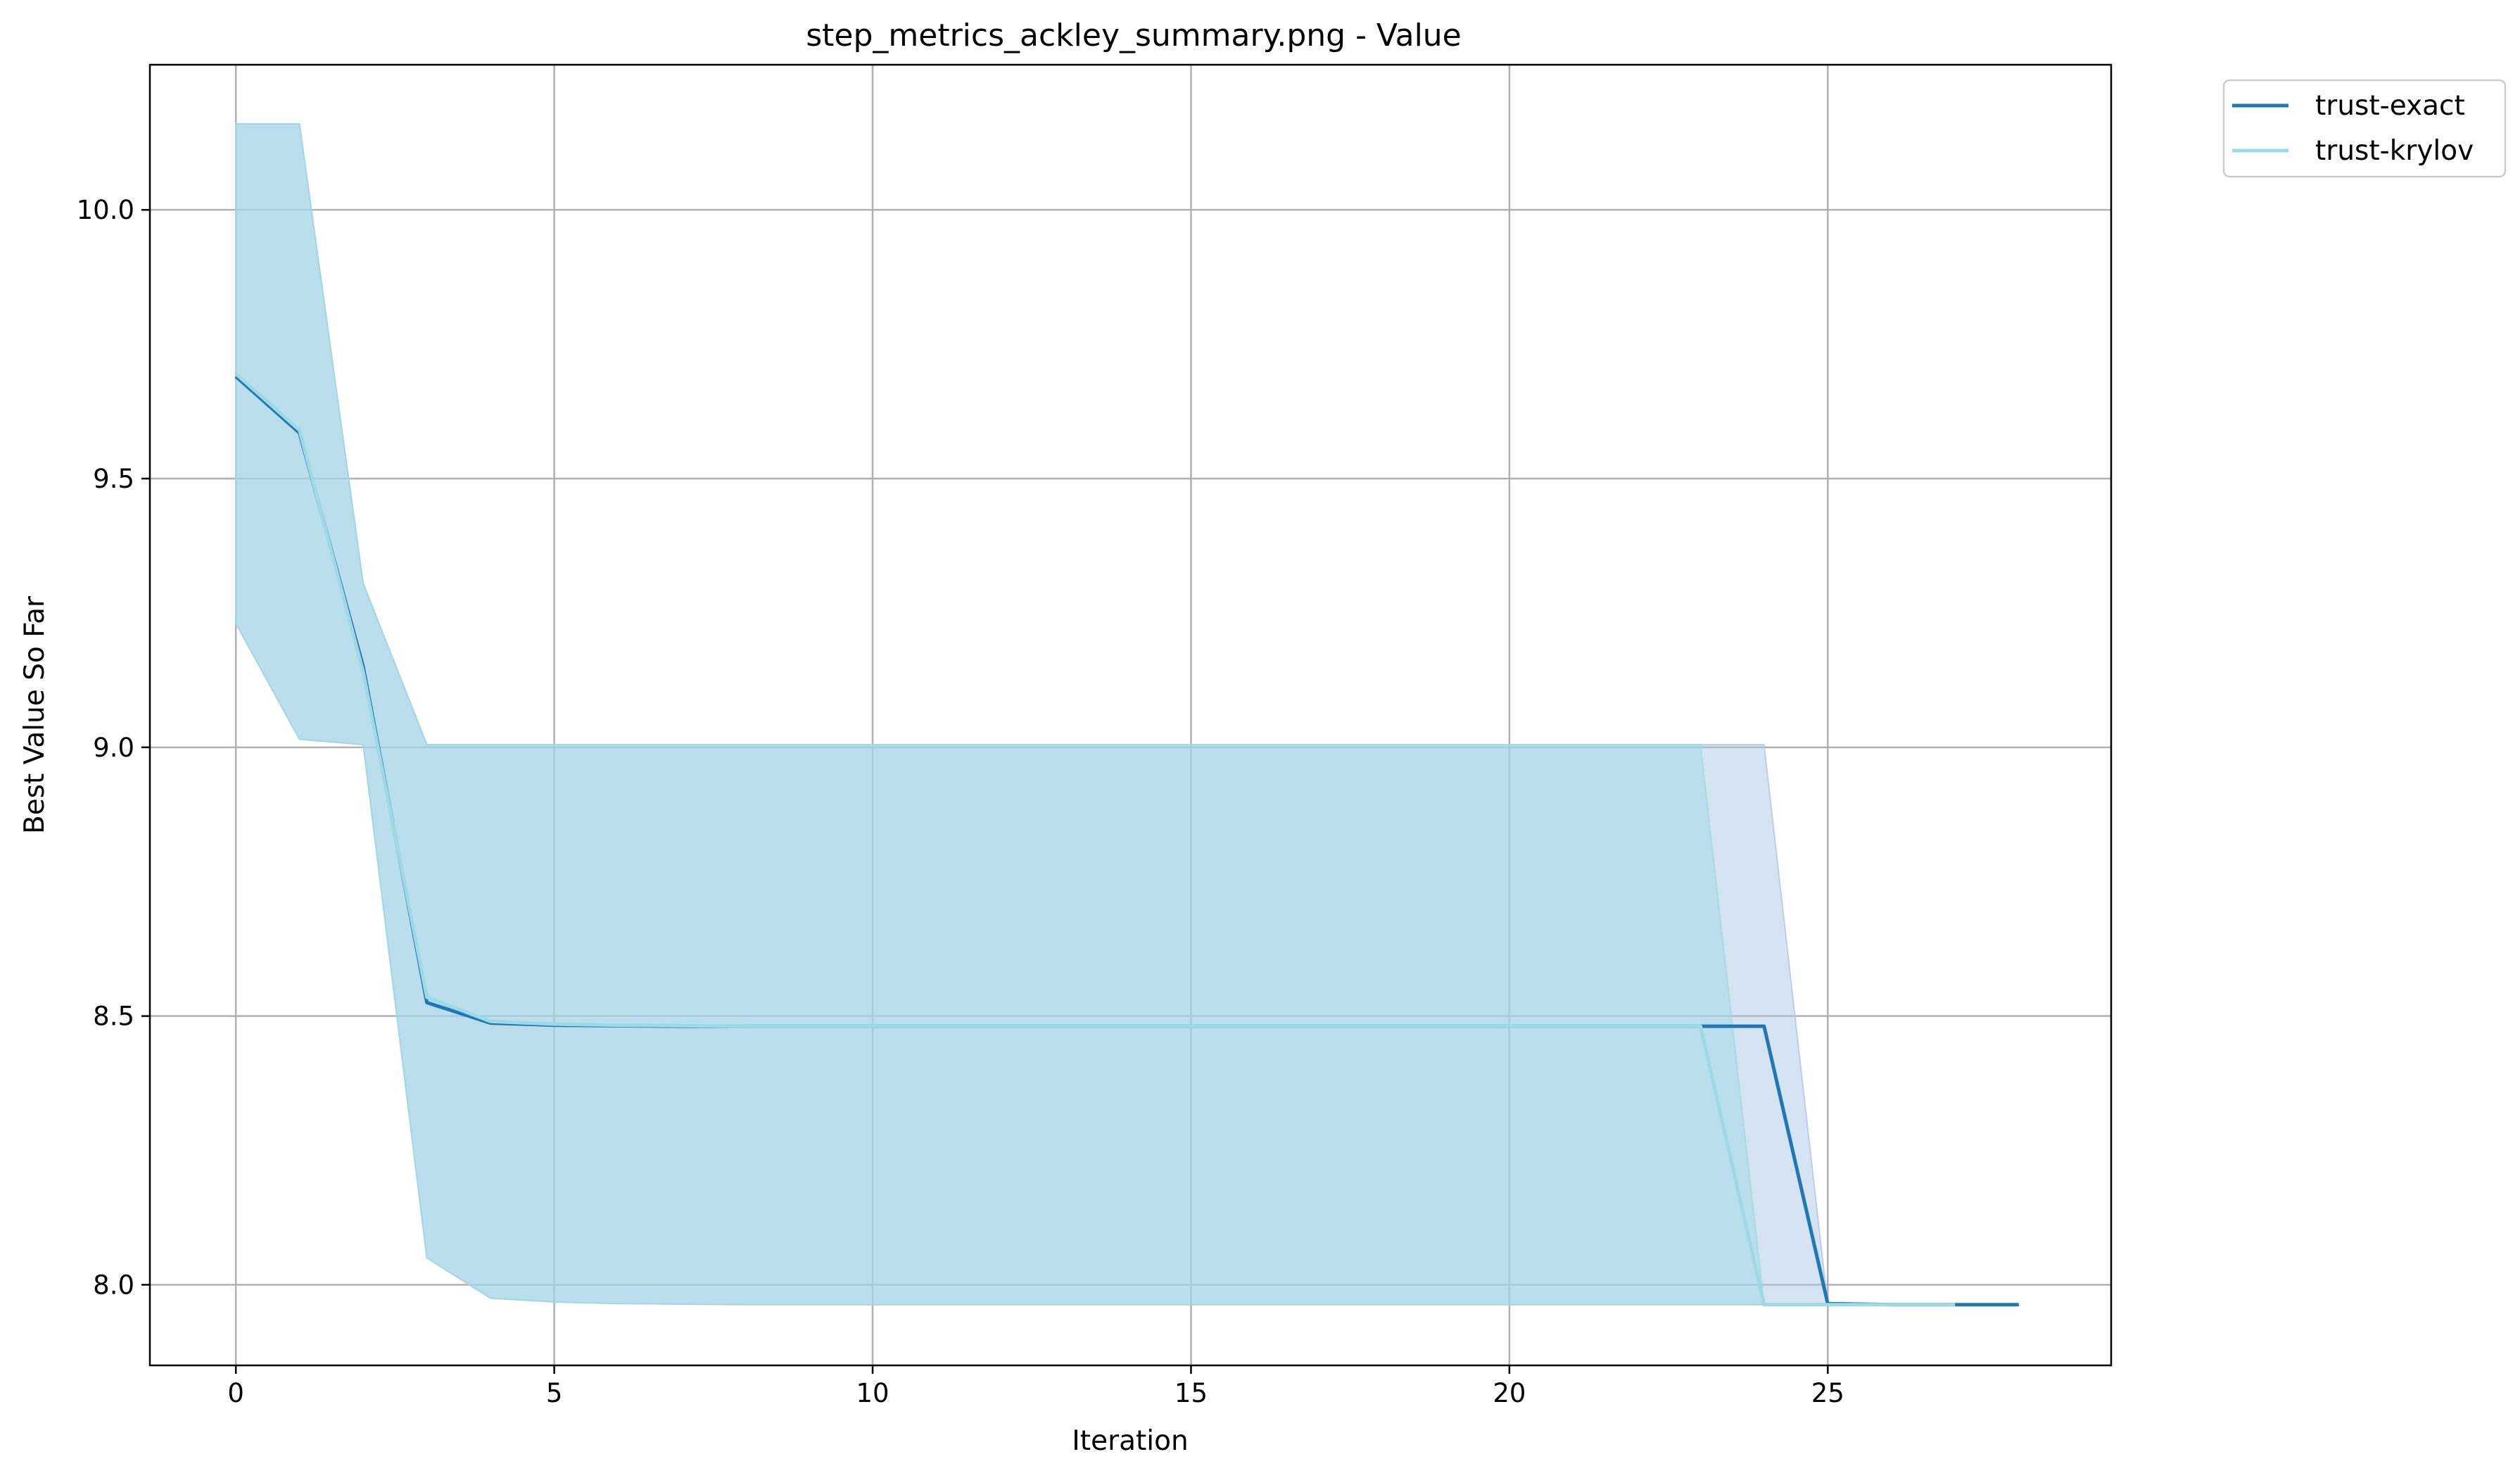  What do you see at coordinates (1130, 1441) in the screenshot?
I see `x-axis-label: Iteration` at bounding box center [1130, 1441].